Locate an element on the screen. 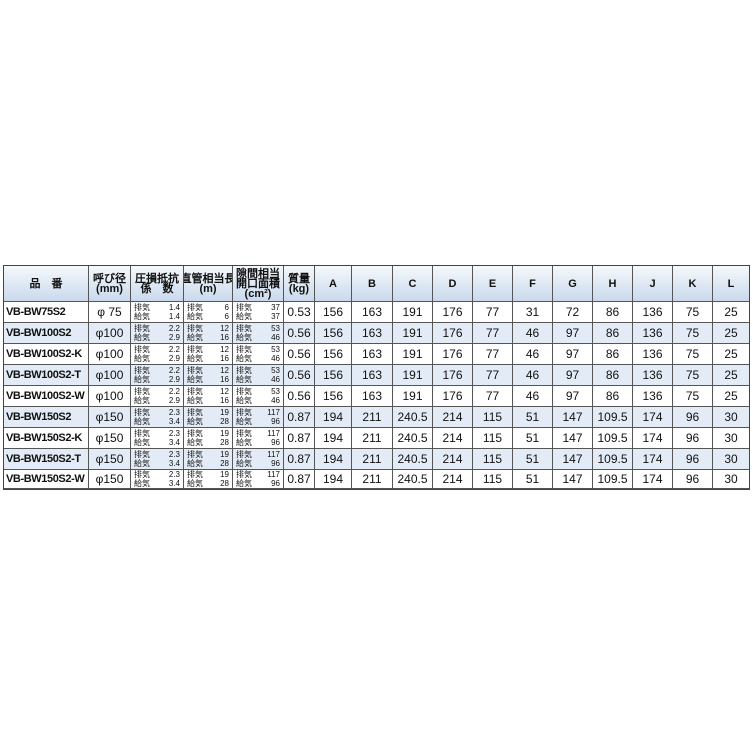 The image size is (753, 753). header-cell: H is located at coordinates (613, 284).